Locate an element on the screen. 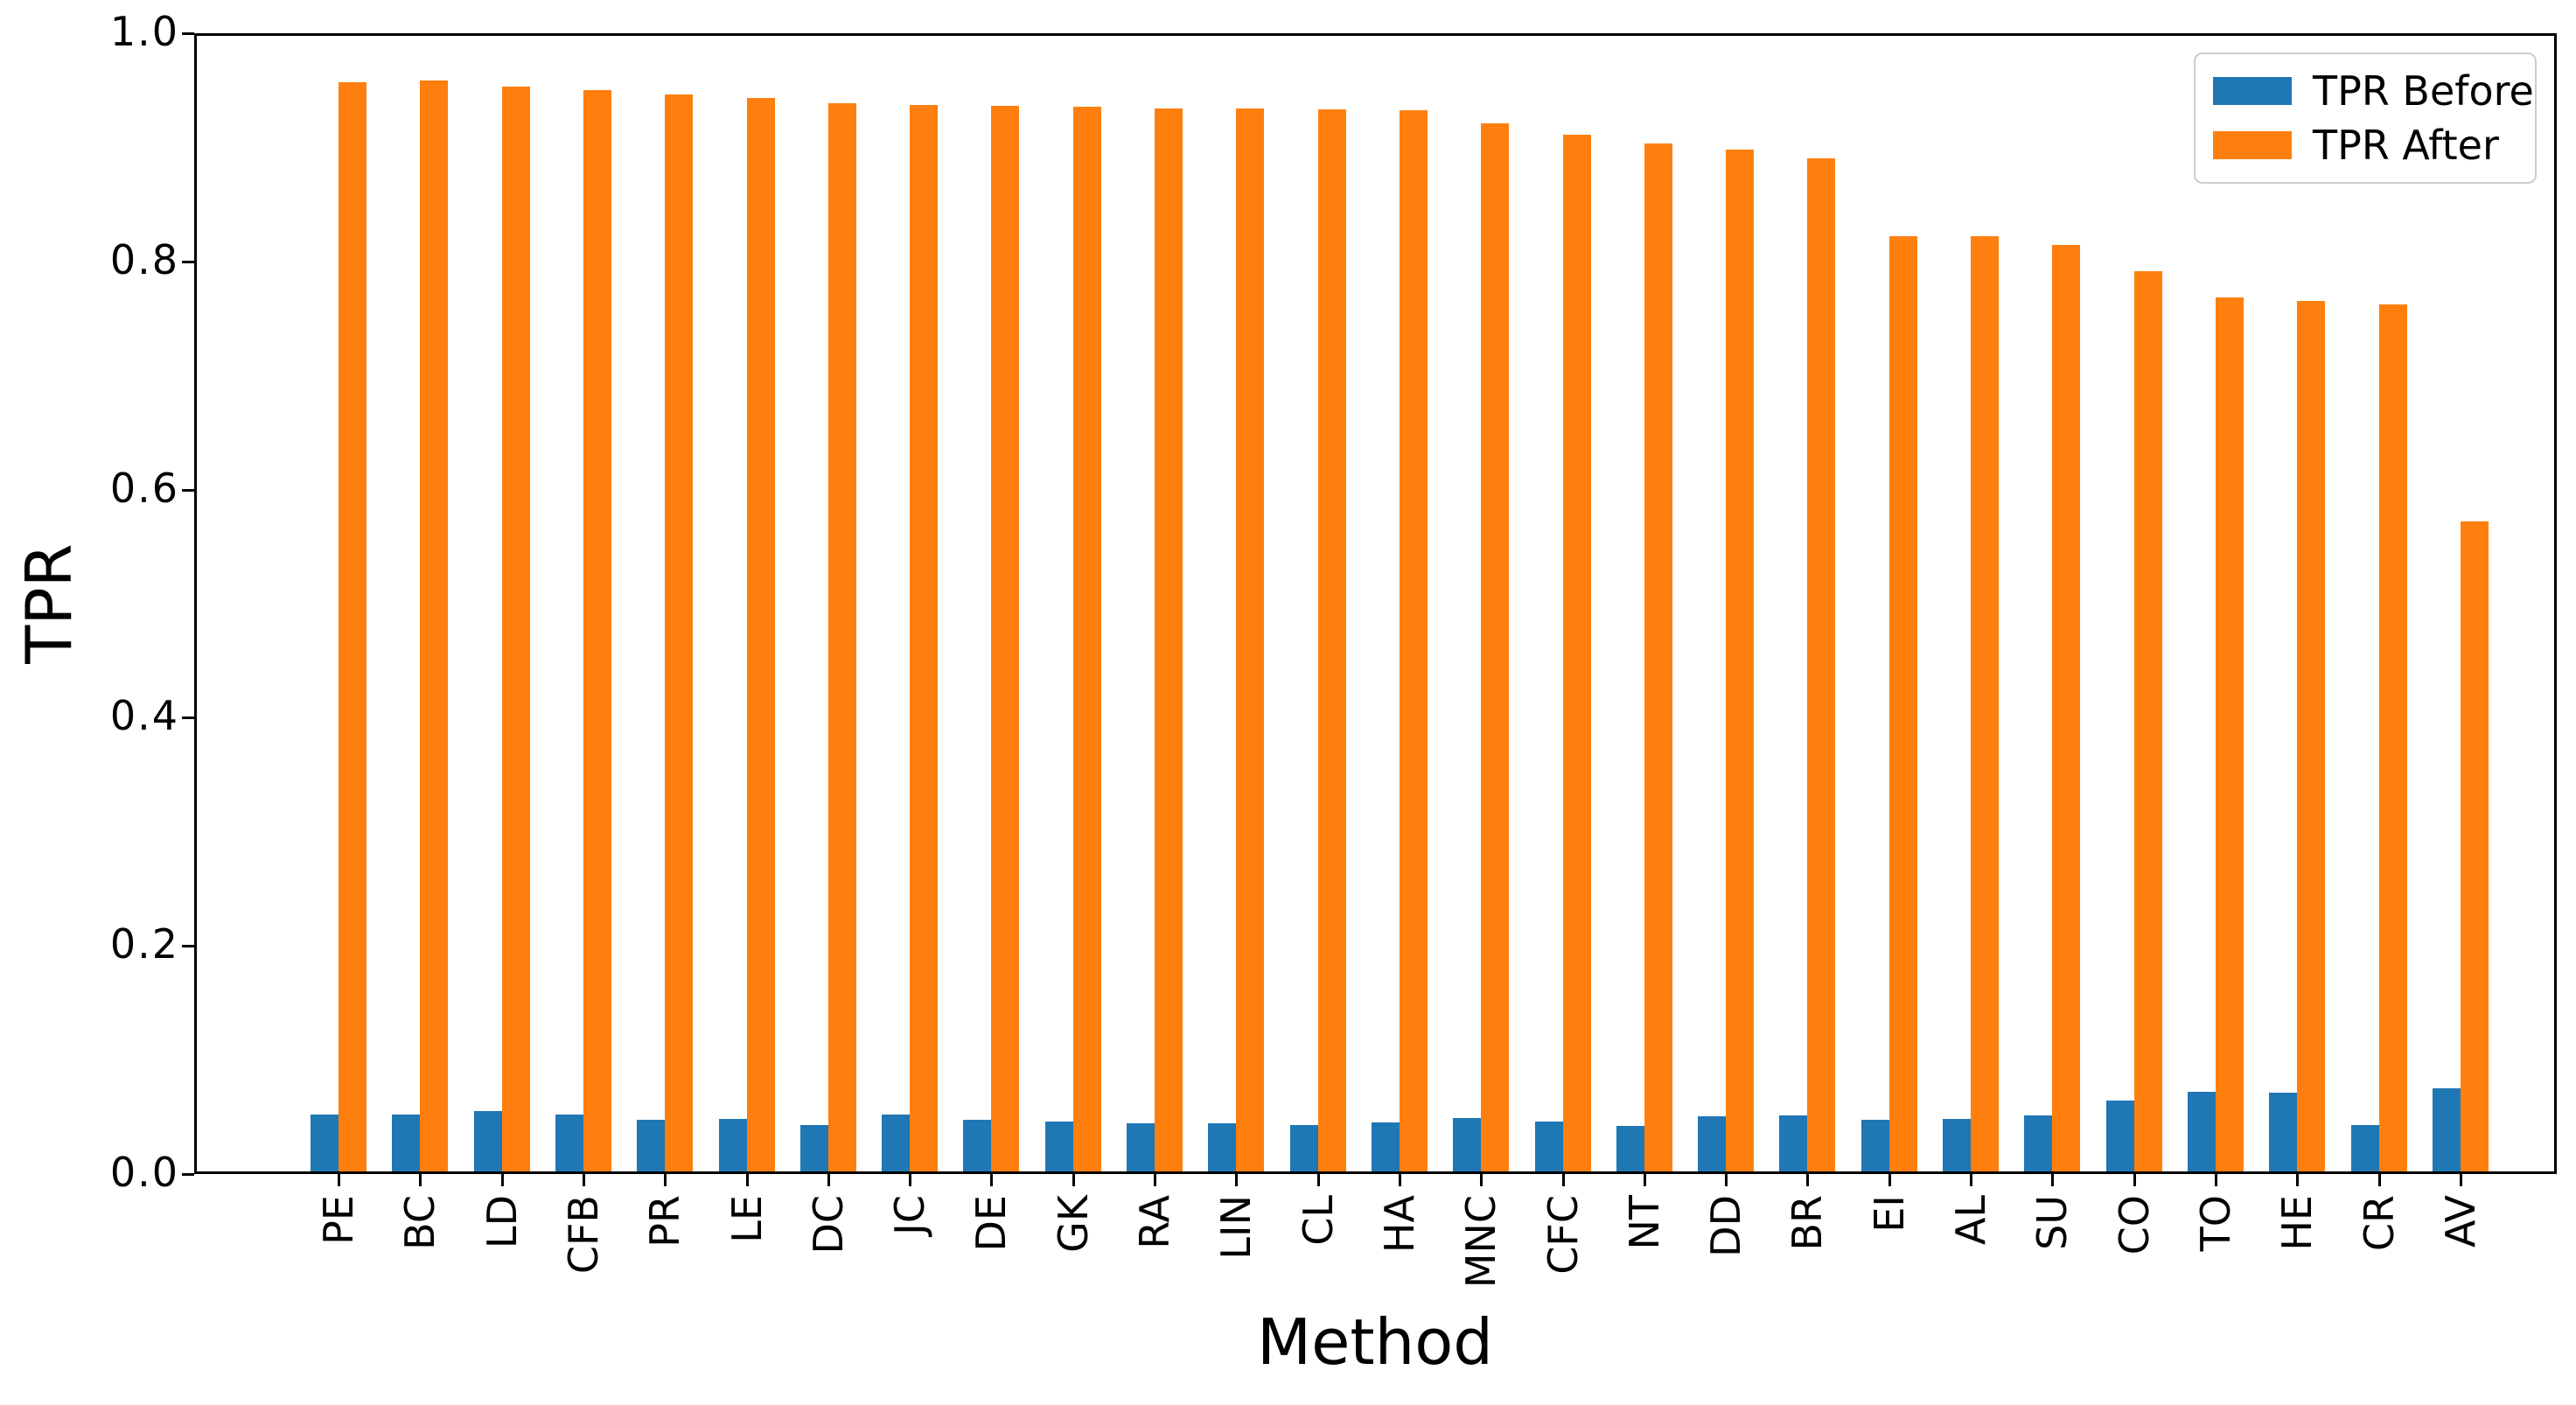 This screenshot has width=2576, height=1405. y-tick-label-0.2: 0.2 is located at coordinates (144, 944).